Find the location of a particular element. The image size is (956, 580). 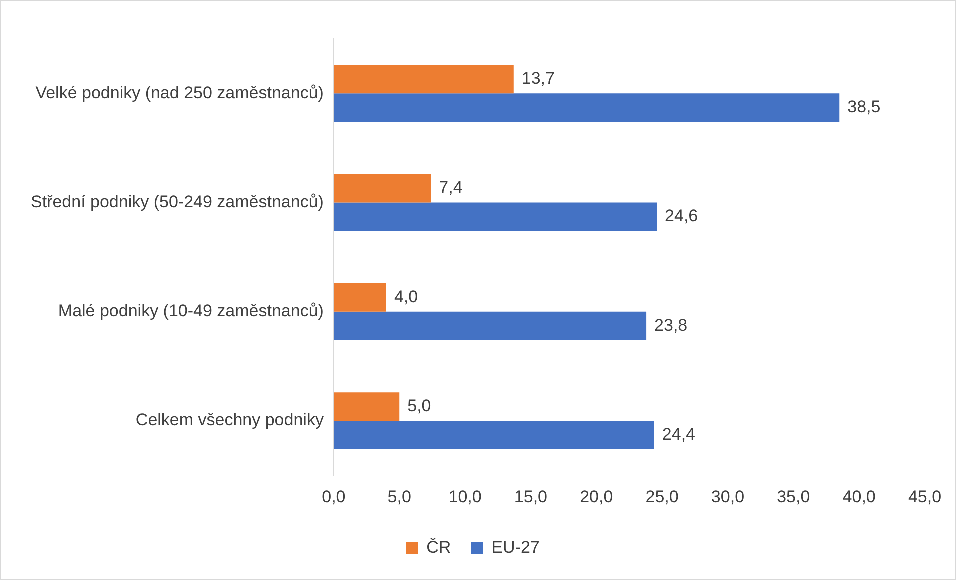

x-tick-label: 30,0 is located at coordinates (728, 496).